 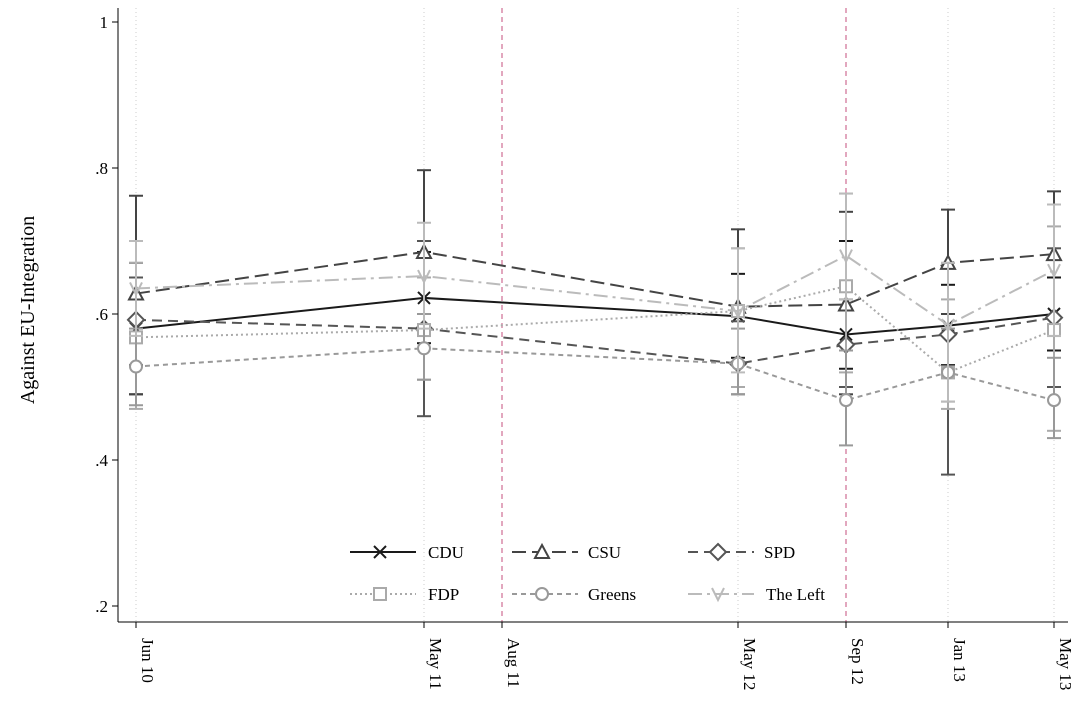 I want to click on legend-label: FDP, so click(x=443, y=594).